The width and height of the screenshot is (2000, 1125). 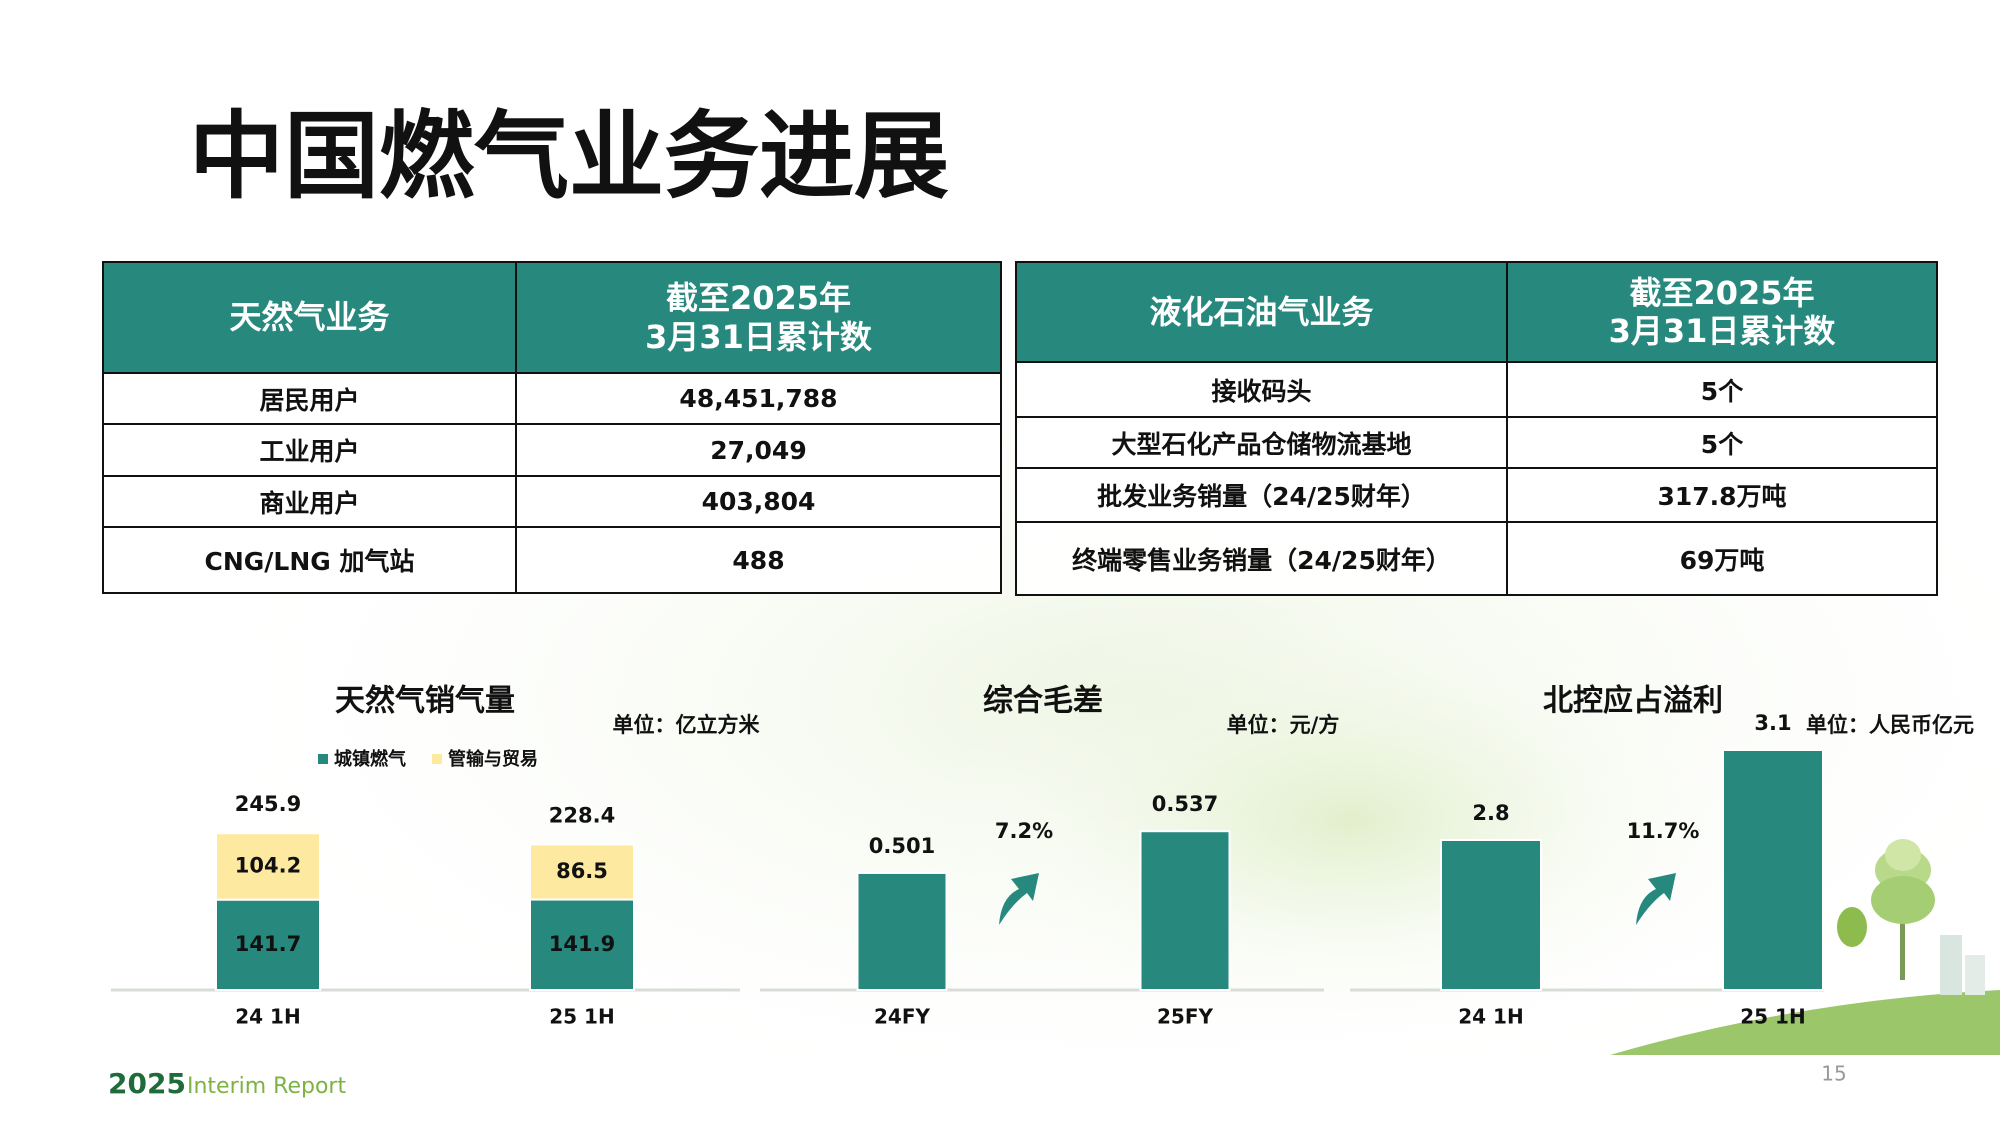 I want to click on header-row: 天然气业务 截至2025年 3月31日累计数, so click(x=552, y=317).